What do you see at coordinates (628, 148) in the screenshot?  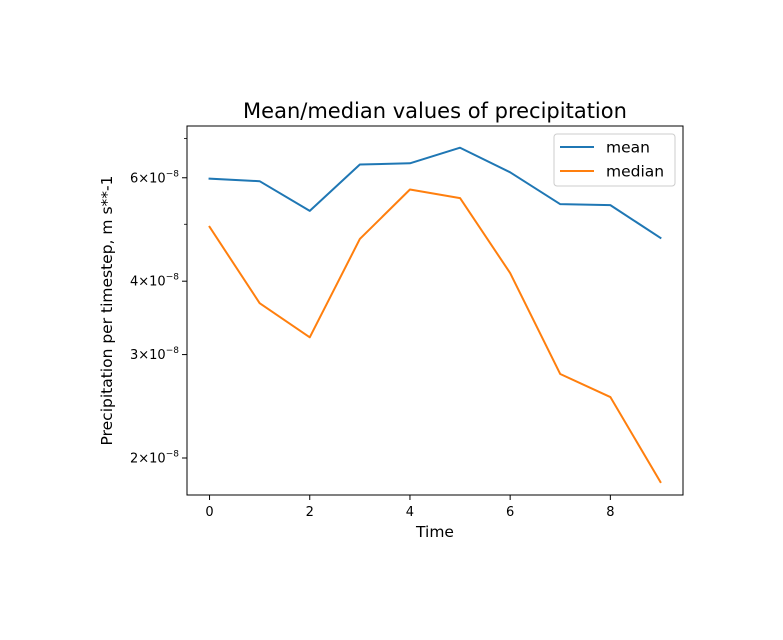 I see `legend-label-mean: mean` at bounding box center [628, 148].